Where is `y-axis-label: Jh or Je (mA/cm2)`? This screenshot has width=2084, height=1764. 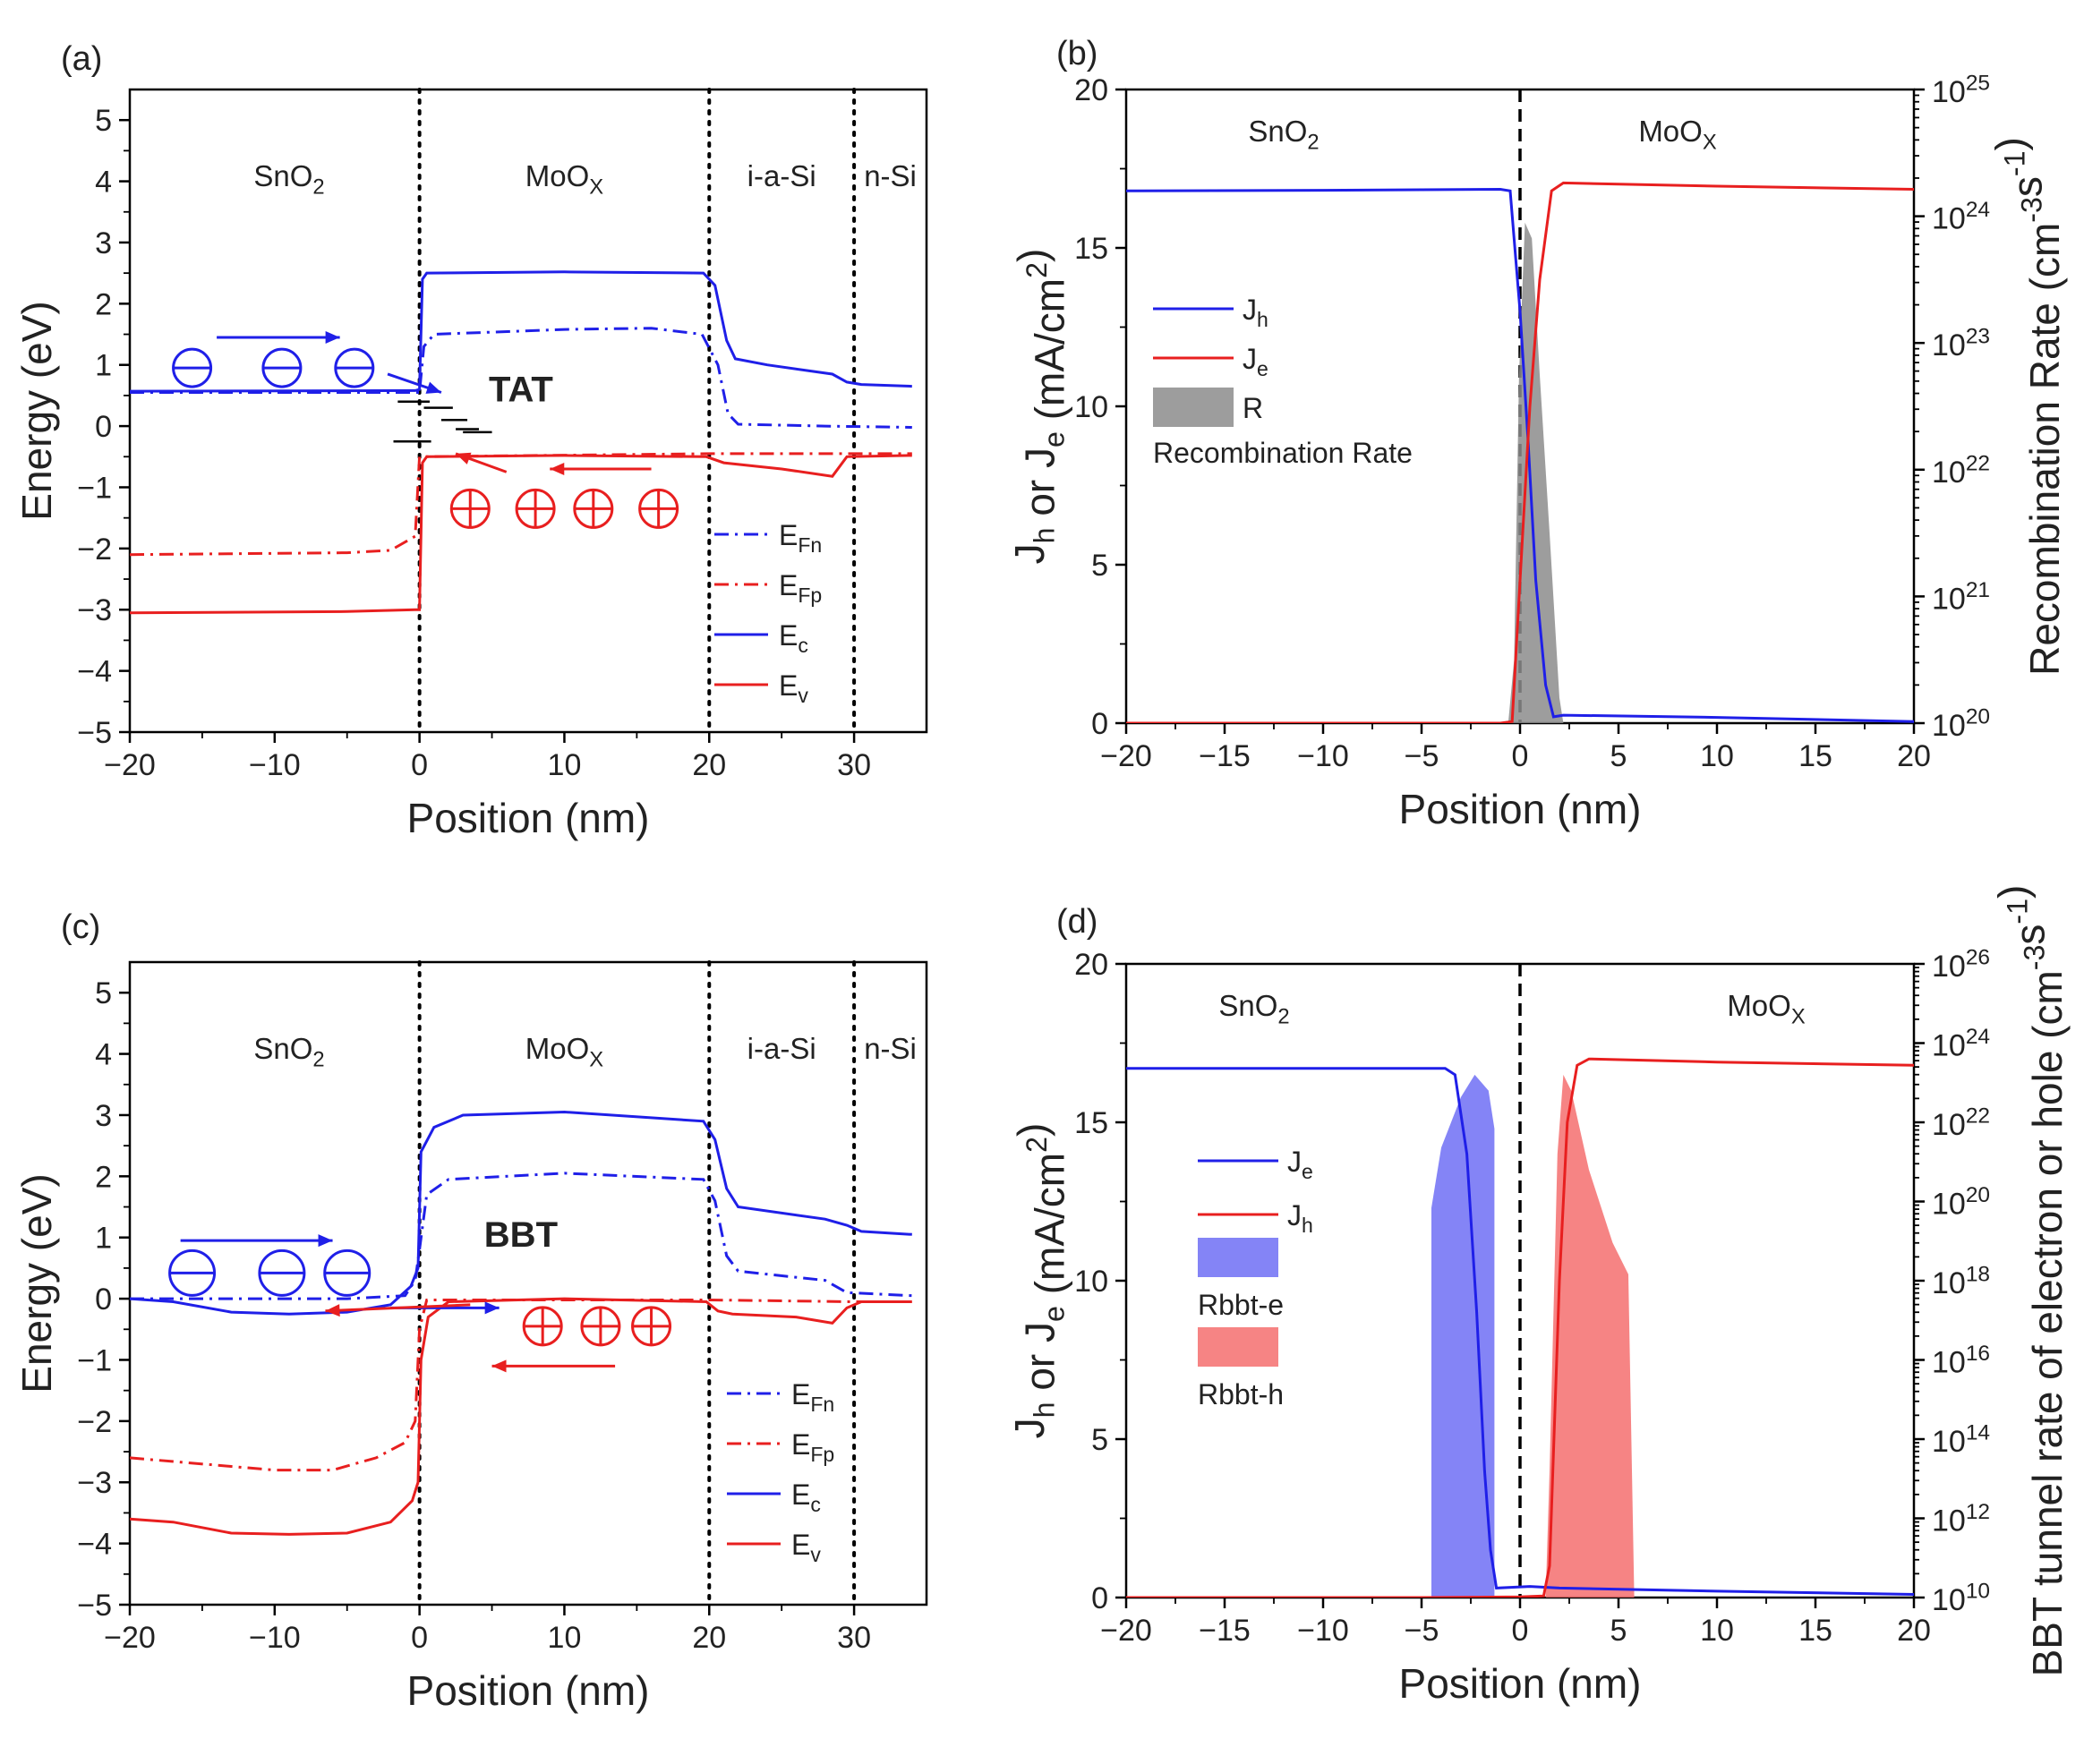
y-axis-label: Jh or Je (mA/cm2) is located at coordinates (1039, 407).